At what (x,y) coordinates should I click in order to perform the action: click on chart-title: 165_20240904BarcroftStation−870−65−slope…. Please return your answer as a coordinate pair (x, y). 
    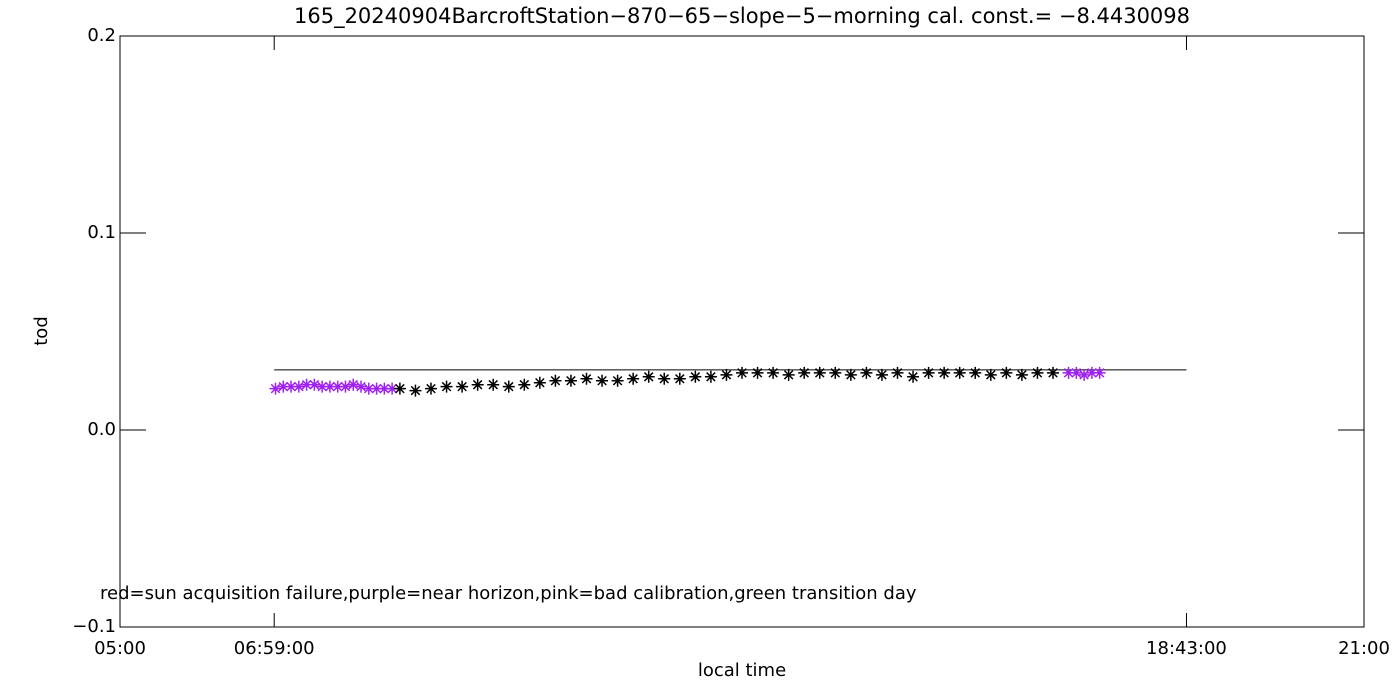
    Looking at the image, I should click on (742, 16).